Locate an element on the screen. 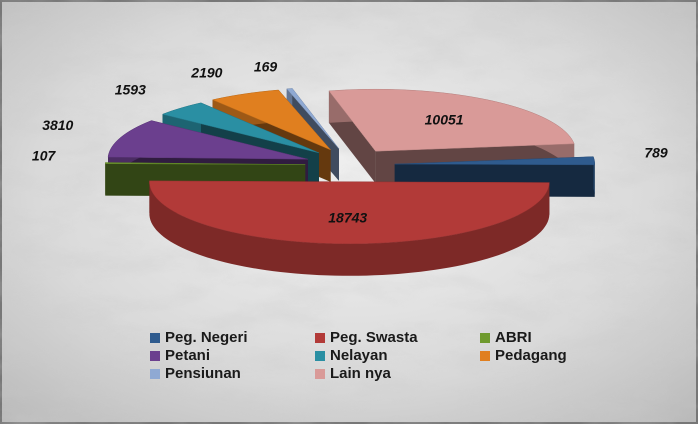 This screenshot has width=698, height=424. legend-label: Pedagang is located at coordinates (531, 355).